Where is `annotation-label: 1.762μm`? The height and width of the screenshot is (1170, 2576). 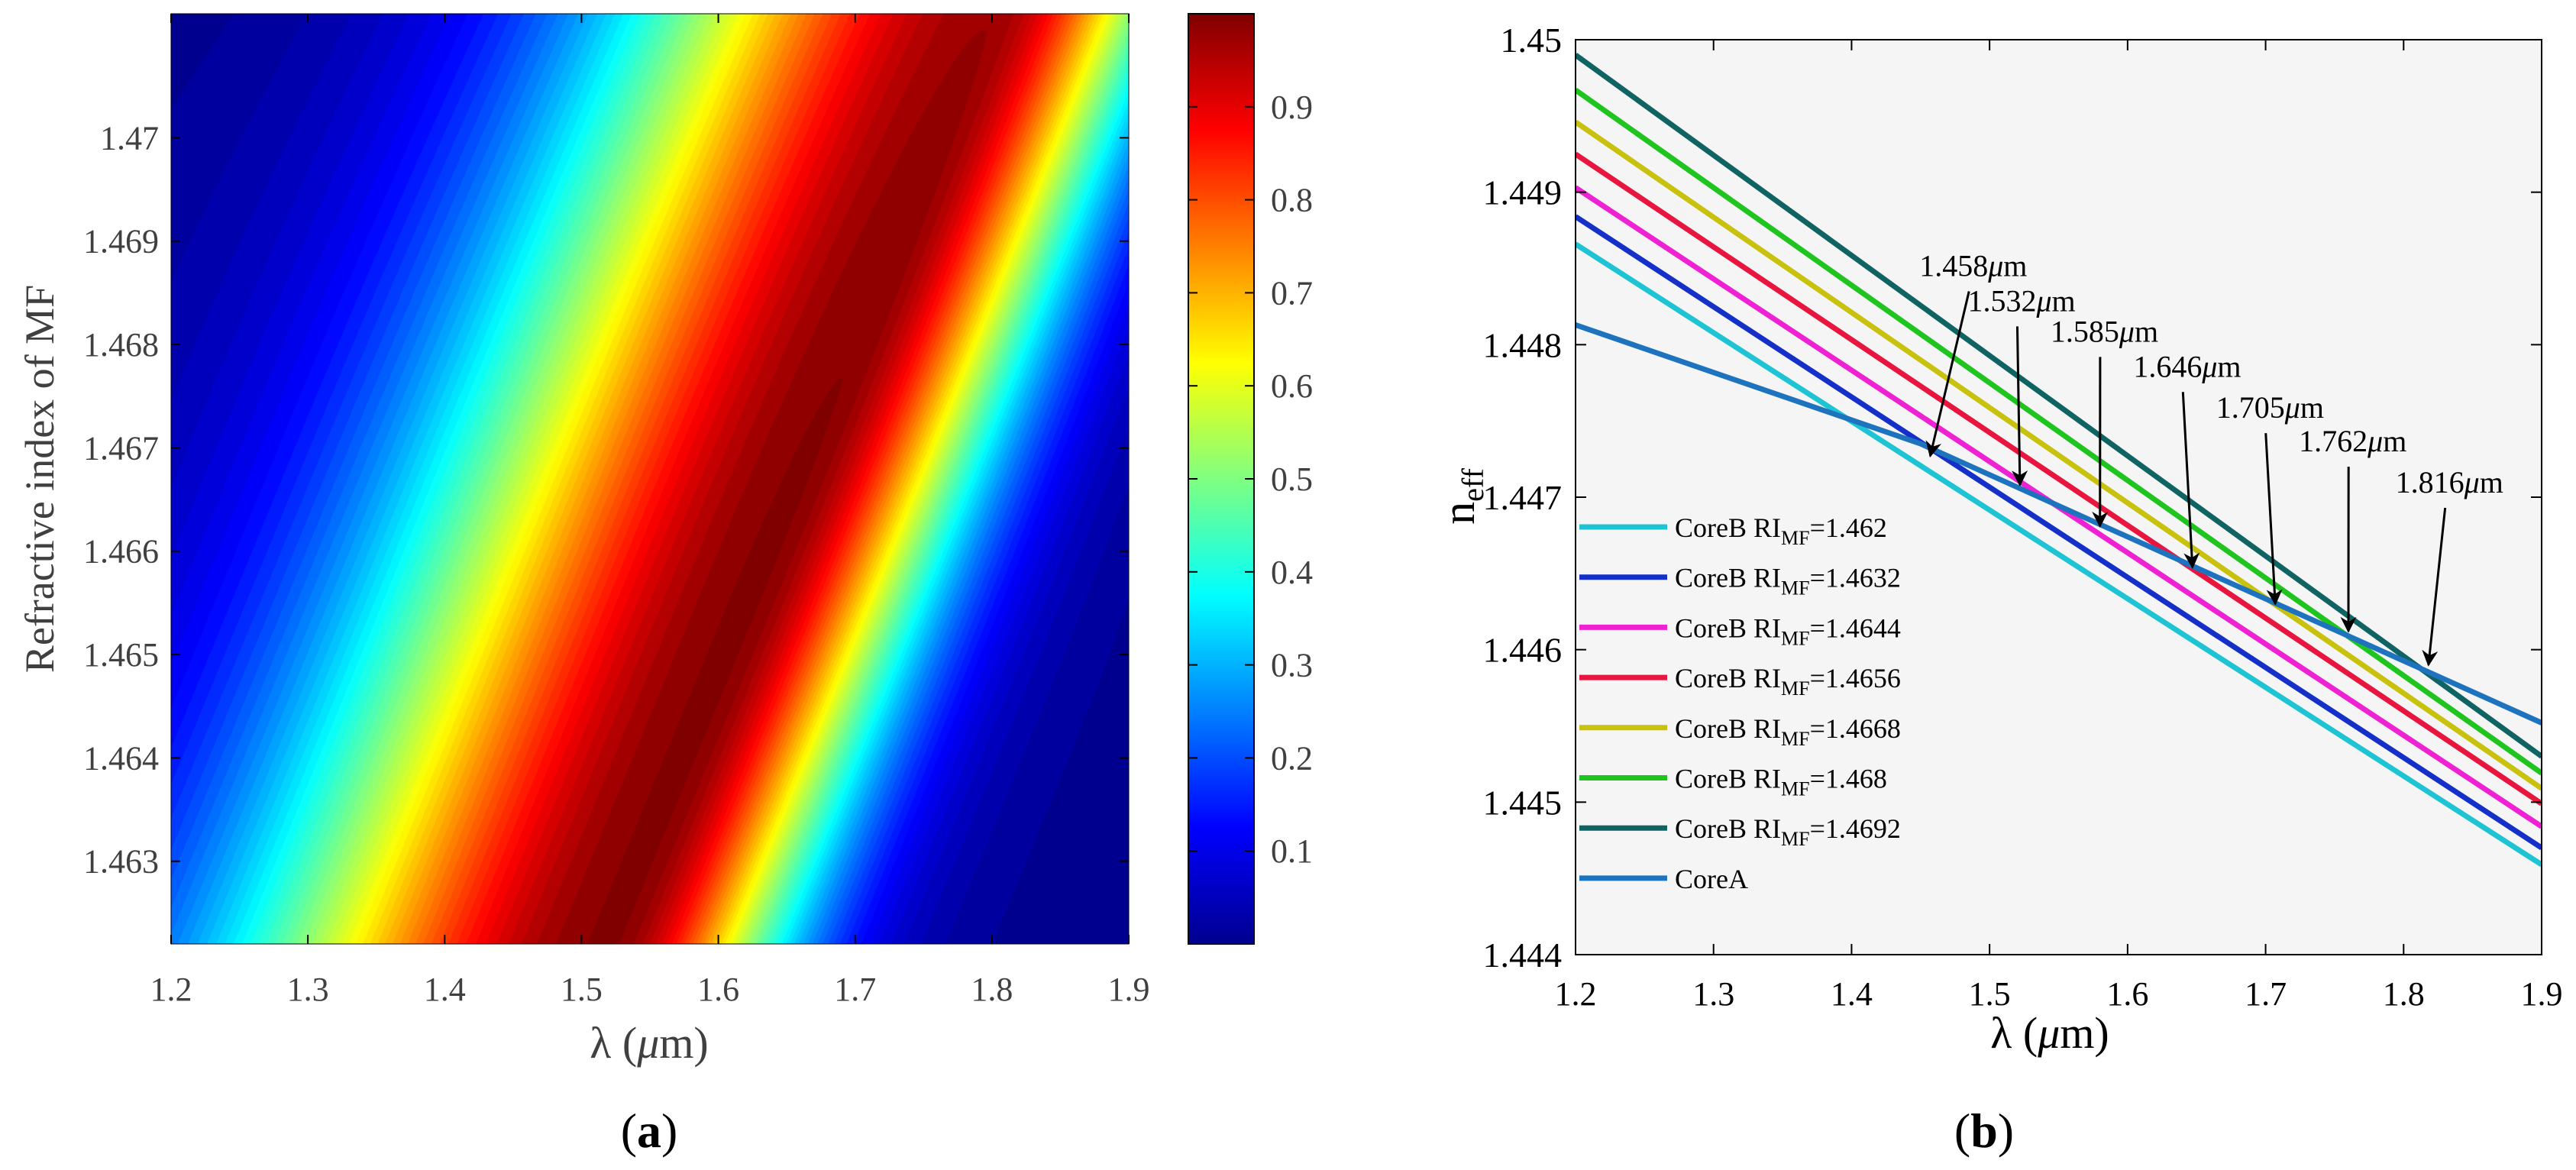
annotation-label: 1.762μm is located at coordinates (2352, 441).